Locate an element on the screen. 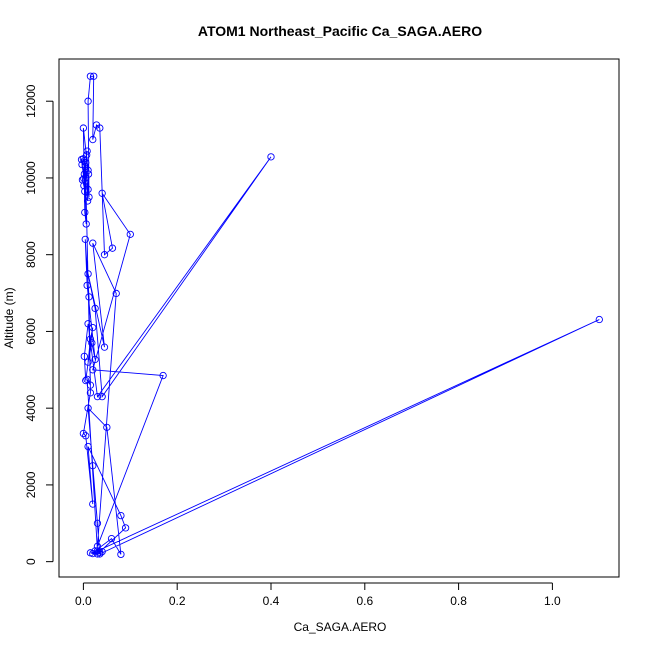 Image resolution: width=650 pixels, height=650 pixels. y-axis: 0 2000 4000 6000 8000 10000 12000 is located at coordinates (39, 324).